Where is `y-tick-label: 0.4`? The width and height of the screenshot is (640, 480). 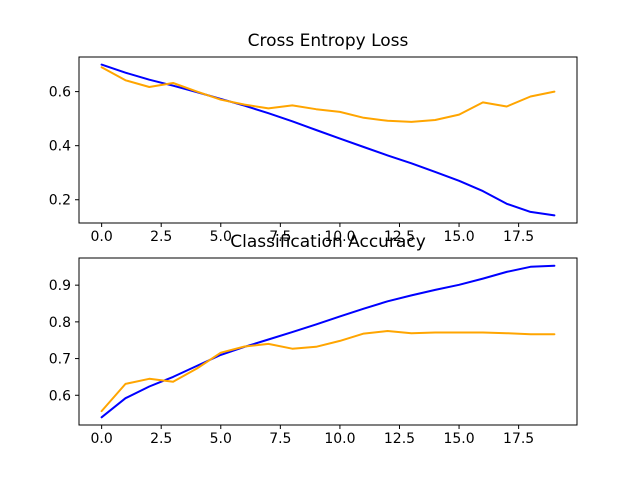
y-tick-label: 0.4 is located at coordinates (60, 147).